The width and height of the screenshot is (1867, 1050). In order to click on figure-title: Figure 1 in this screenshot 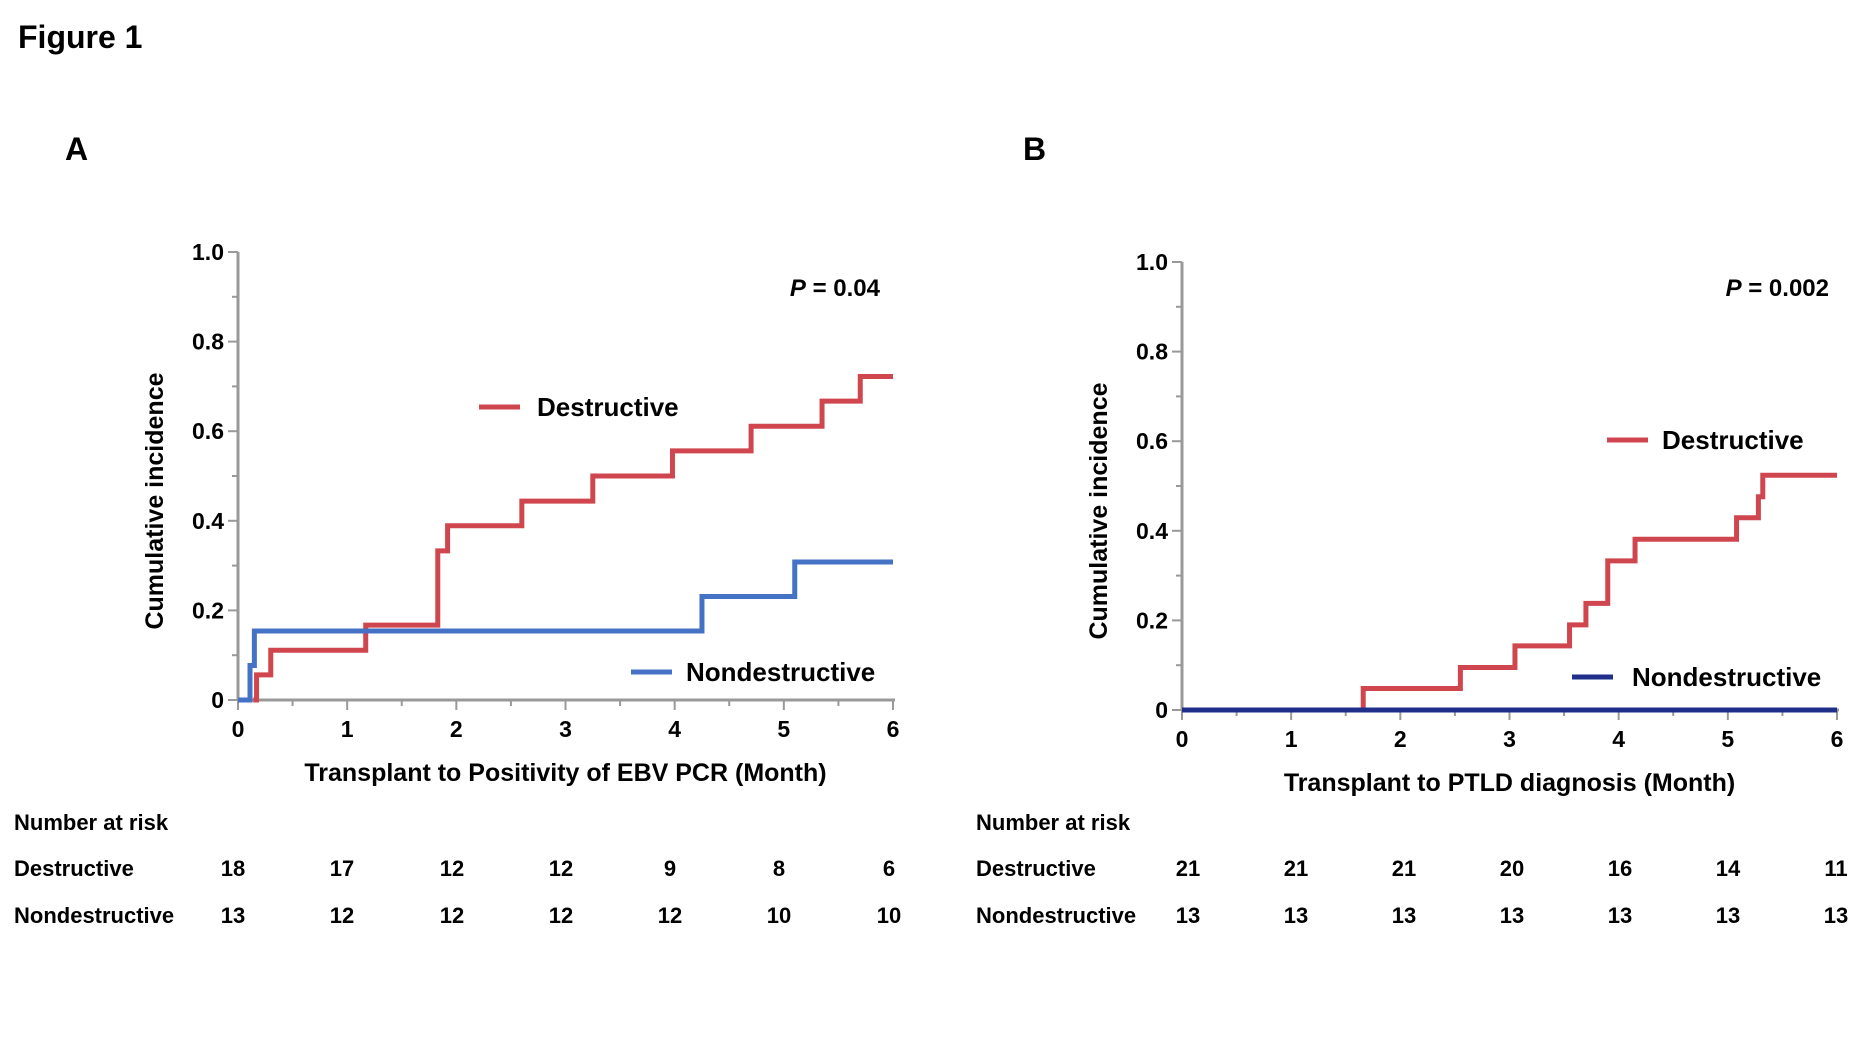, I will do `click(80, 37)`.